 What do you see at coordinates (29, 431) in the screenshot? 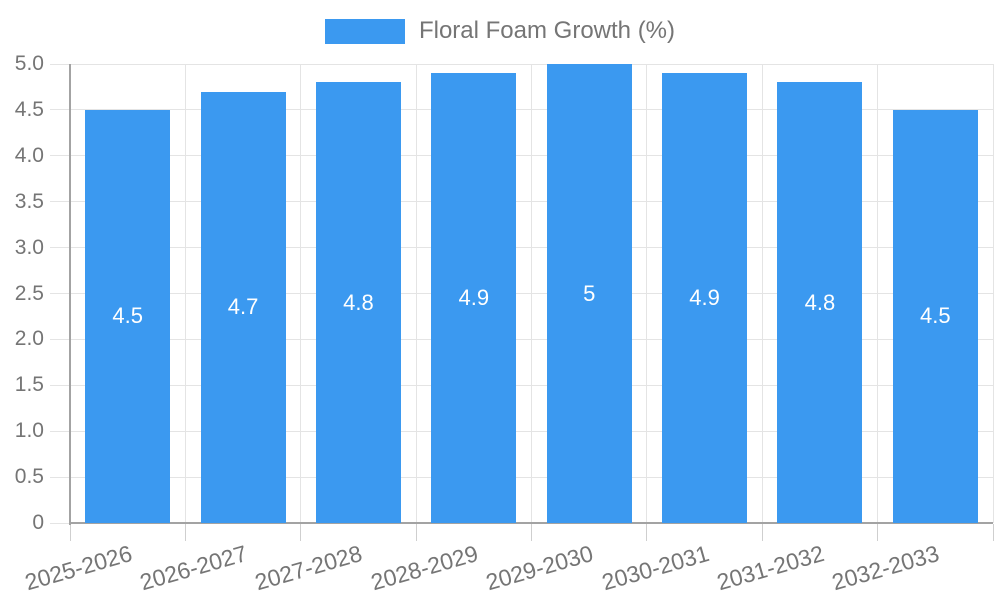
I see `y-axis-tick-label: 1.0` at bounding box center [29, 431].